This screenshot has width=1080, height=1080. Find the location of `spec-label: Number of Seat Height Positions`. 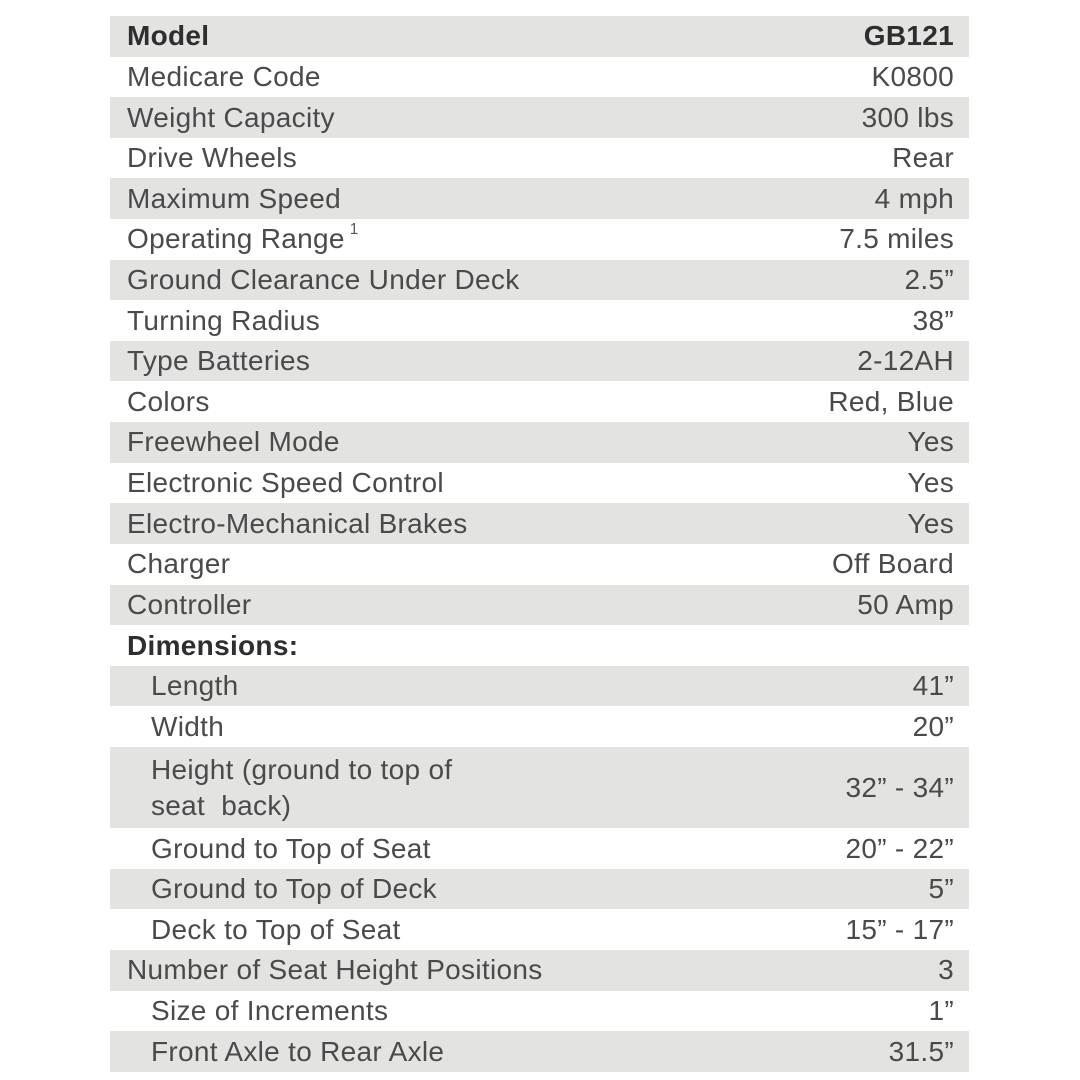

spec-label: Number of Seat Height Positions is located at coordinates (335, 970).